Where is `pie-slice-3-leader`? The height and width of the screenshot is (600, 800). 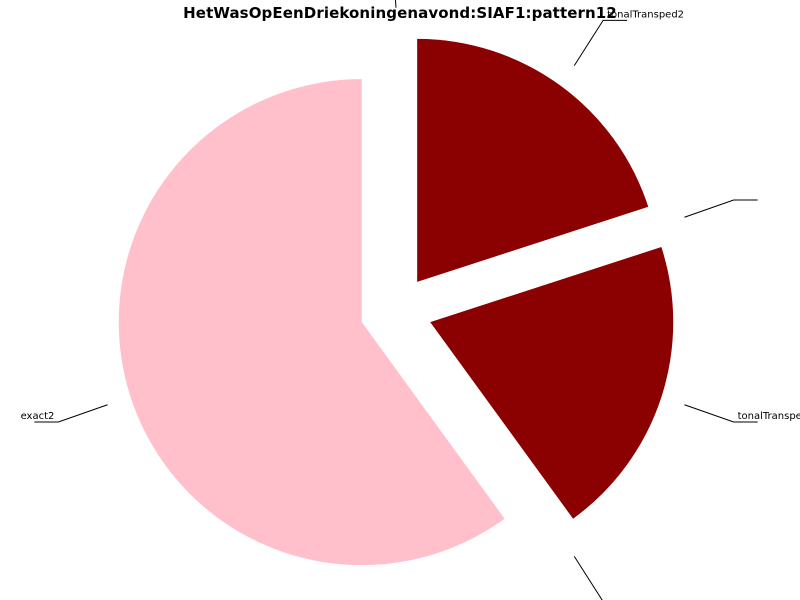 pie-slice-3-leader is located at coordinates (721, 413).